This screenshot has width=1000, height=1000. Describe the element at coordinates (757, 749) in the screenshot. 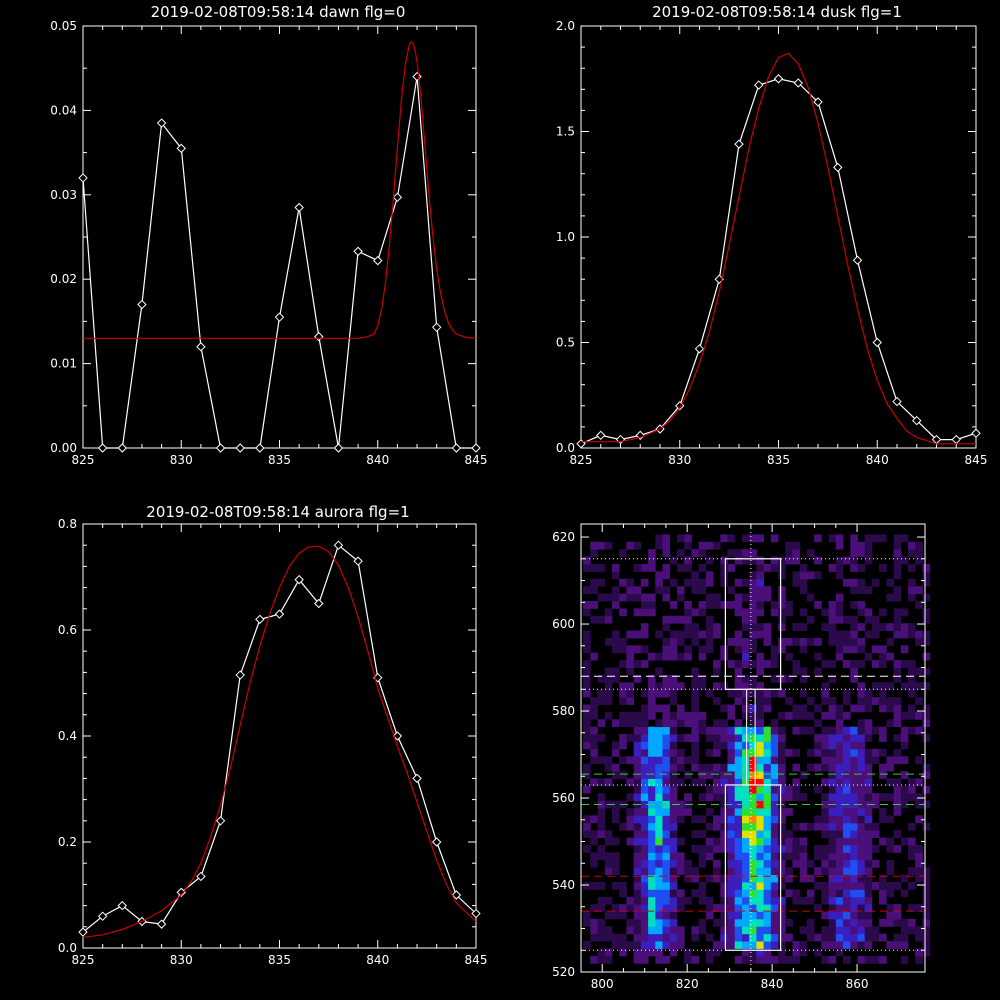

I see `spectrogram-image` at that location.